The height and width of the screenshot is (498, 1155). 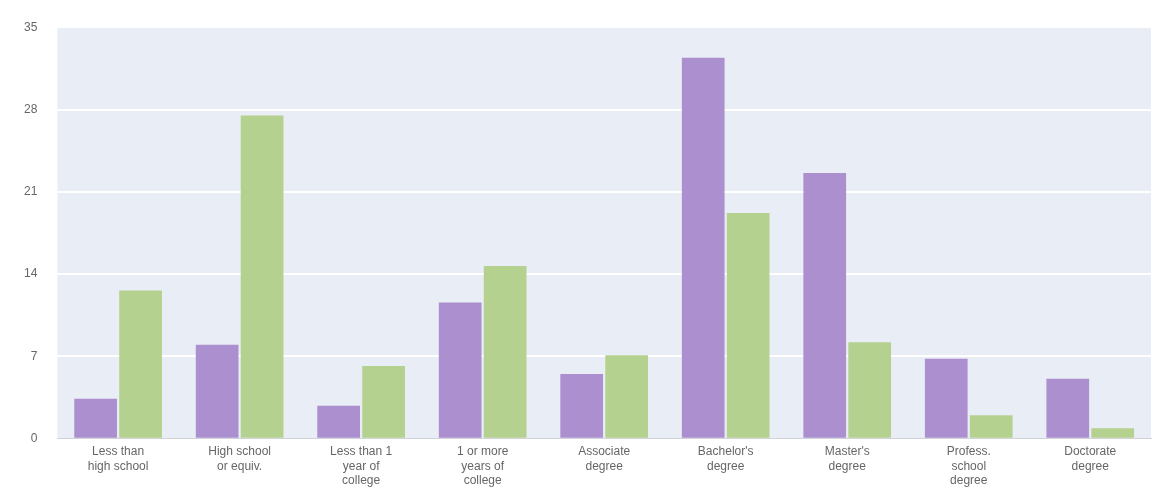 I want to click on x-tick-label: Less than high school, so click(x=118, y=458).